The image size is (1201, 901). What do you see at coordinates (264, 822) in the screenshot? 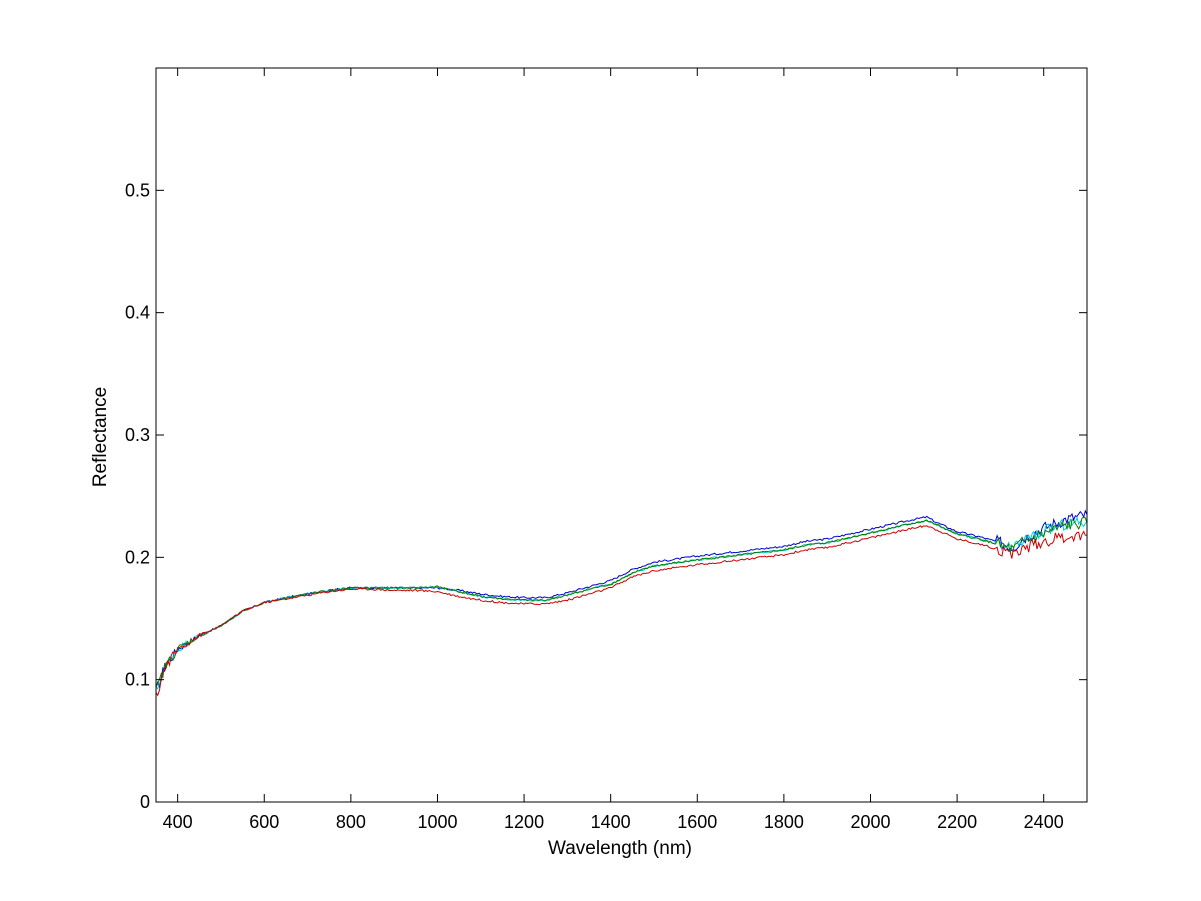
I see `x-tick-label: 600` at bounding box center [264, 822].